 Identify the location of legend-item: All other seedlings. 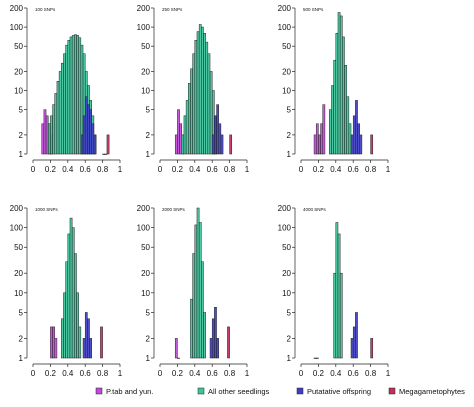
(233, 391).